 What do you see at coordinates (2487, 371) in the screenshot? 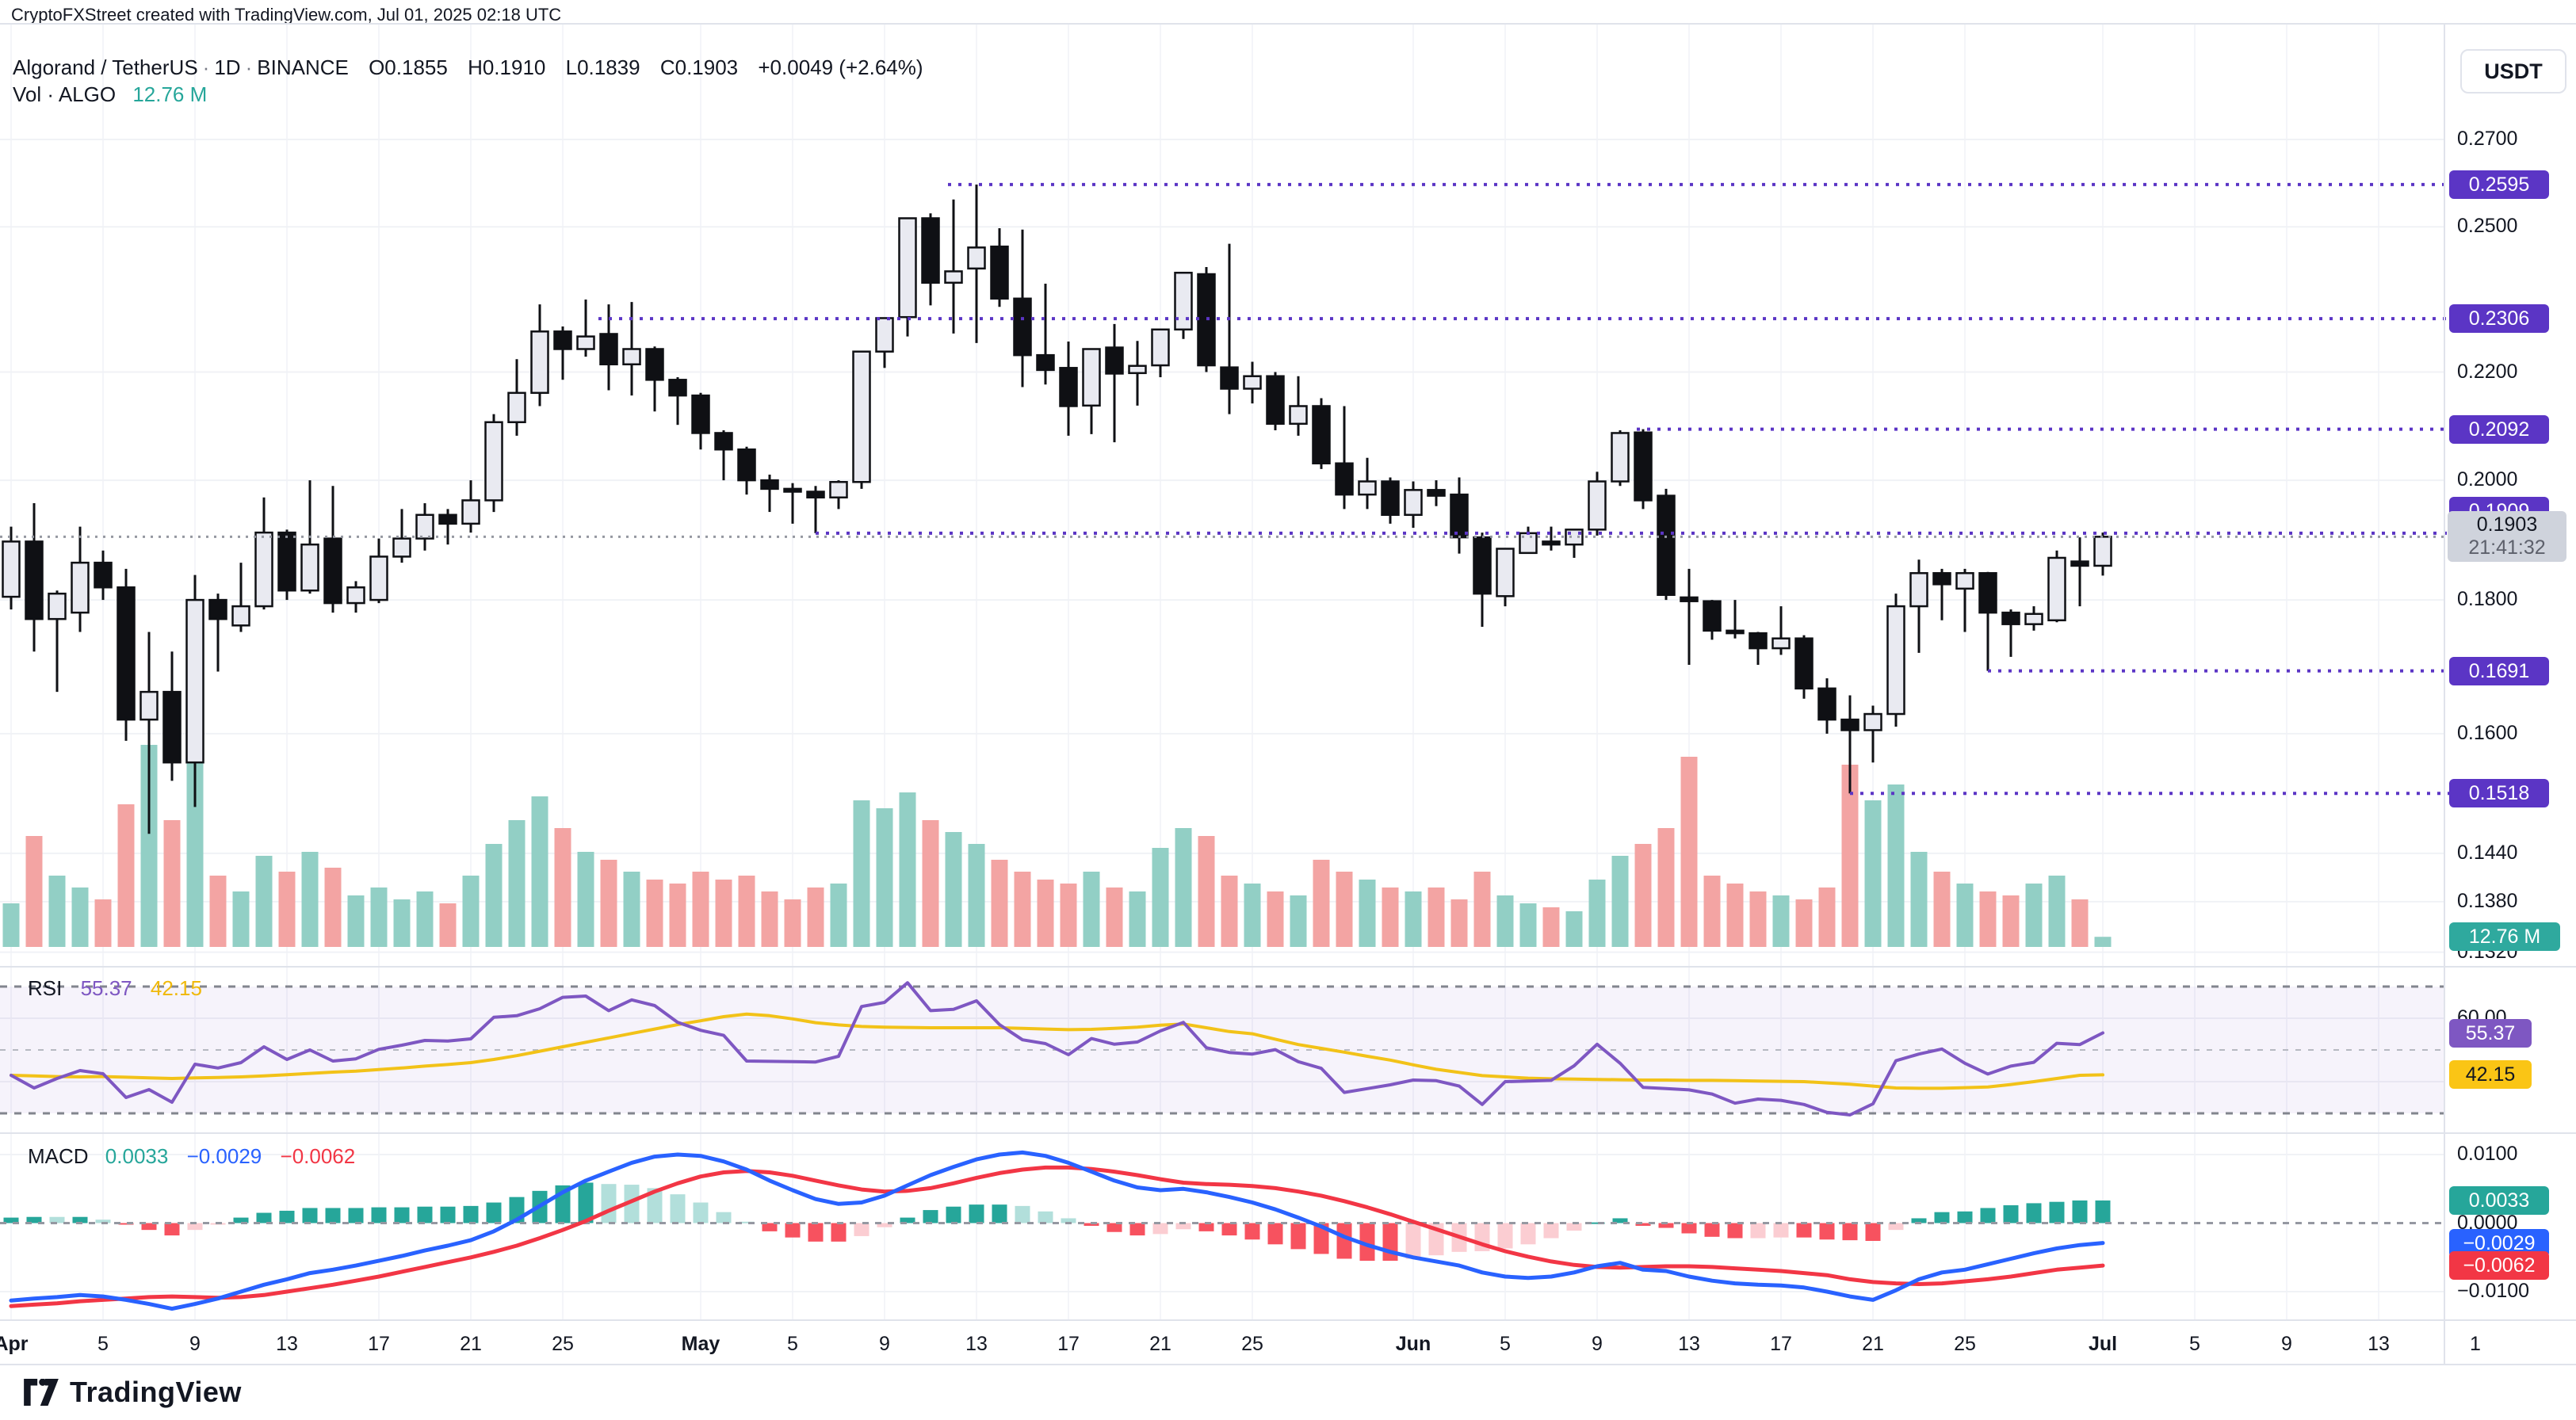
I see `price-axis-tick: 0.2200` at bounding box center [2487, 371].